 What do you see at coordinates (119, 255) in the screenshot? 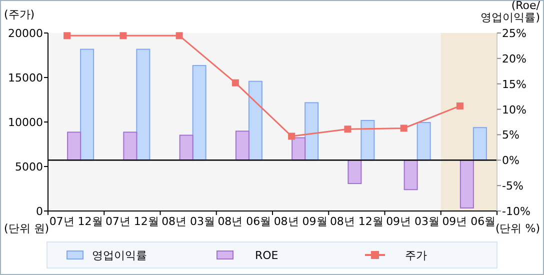
I see `legend-label: 영업이익률` at bounding box center [119, 255].